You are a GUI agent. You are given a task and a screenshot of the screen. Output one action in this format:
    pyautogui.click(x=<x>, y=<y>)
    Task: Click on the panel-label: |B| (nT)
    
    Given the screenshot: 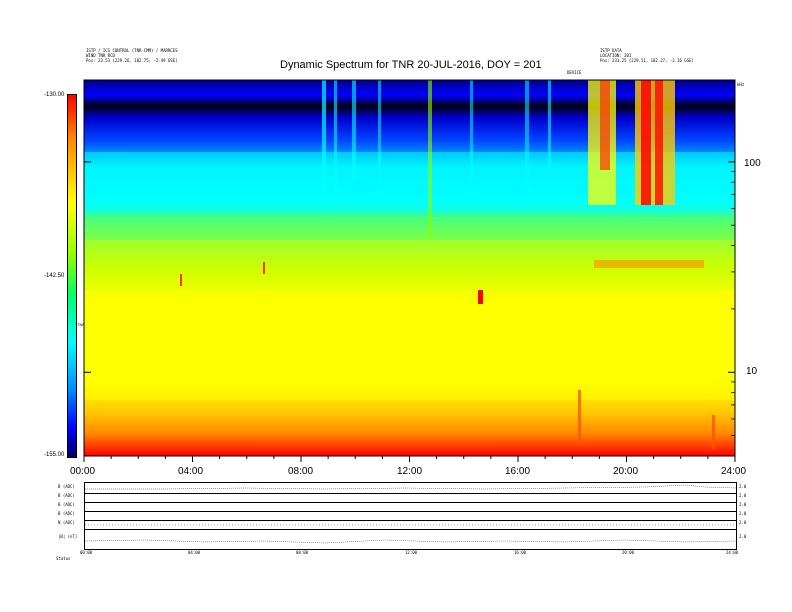 What is the action you would take?
    pyautogui.click(x=68, y=536)
    